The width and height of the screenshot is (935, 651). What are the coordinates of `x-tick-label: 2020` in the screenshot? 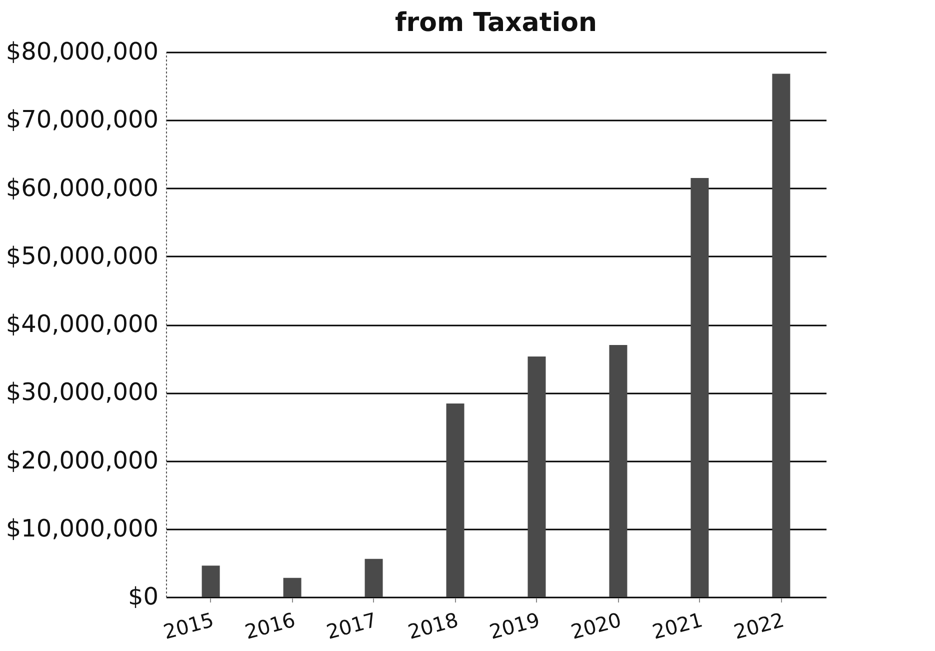 It's located at (596, 626).